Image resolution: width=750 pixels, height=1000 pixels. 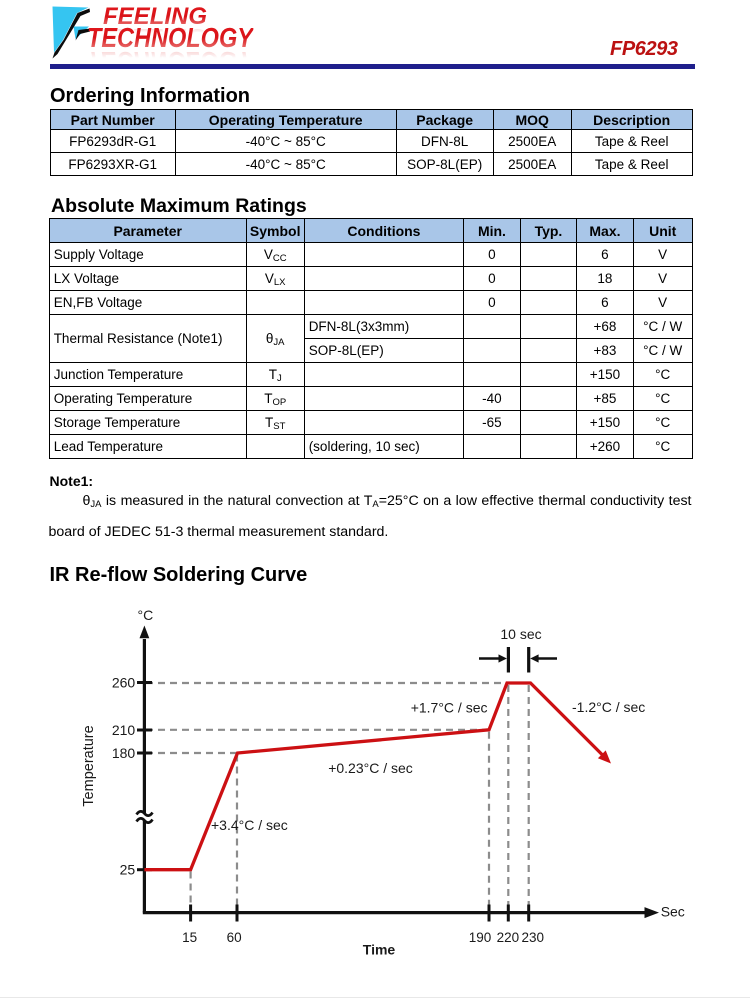 I want to click on svg-text: °C, so click(x=146, y=615).